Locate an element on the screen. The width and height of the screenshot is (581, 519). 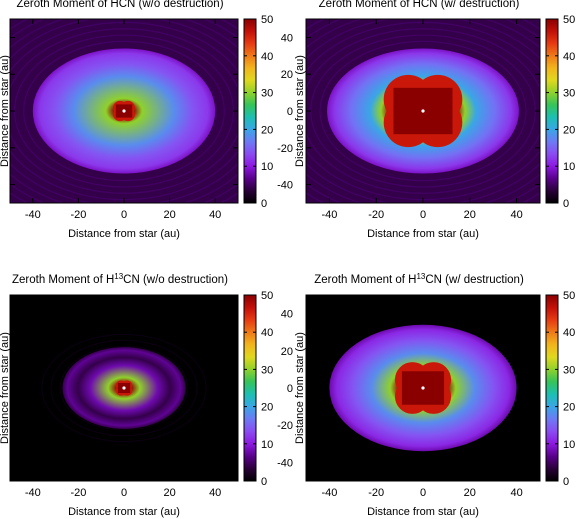
chart-title: Zeroth Moment of H13CN (w/ destruction) is located at coordinates (419, 279).